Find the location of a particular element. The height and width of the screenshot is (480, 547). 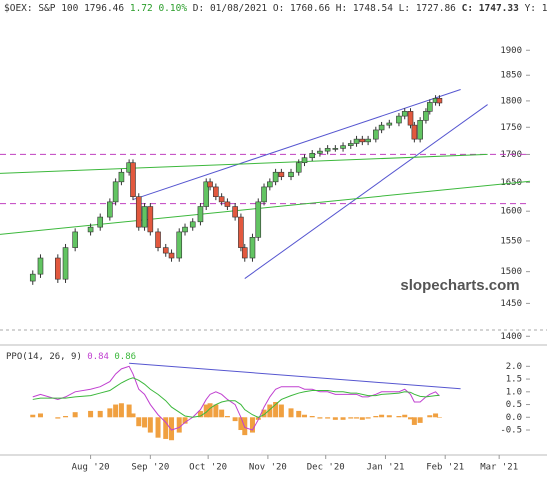

y-tick-label: 1.0 is located at coordinates (514, 392).